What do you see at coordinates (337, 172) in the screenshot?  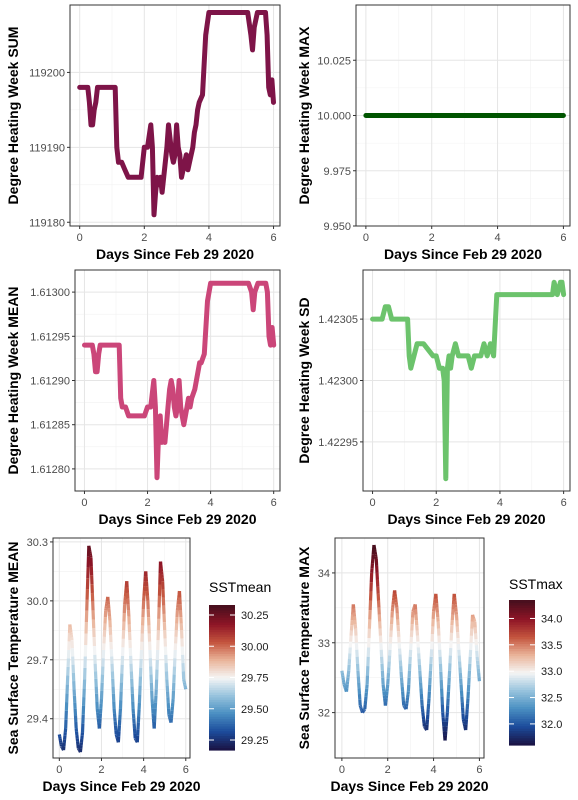 I see `y-tick-label: 9.975` at bounding box center [337, 172].